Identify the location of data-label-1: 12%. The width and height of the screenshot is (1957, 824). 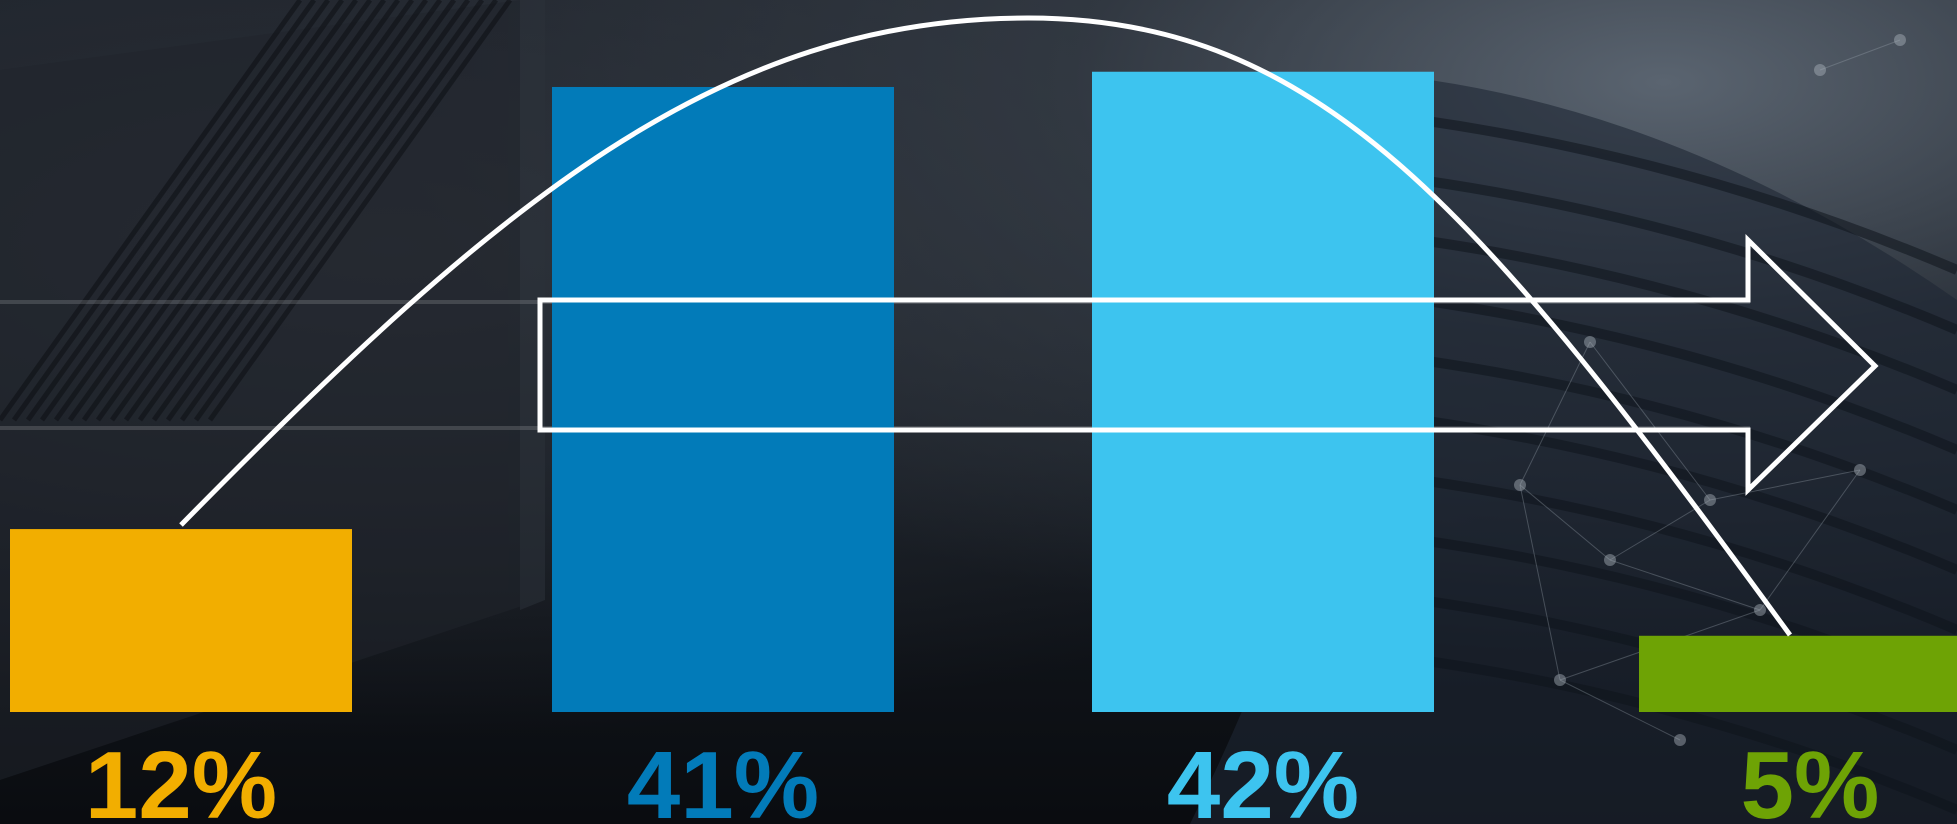
(181, 778).